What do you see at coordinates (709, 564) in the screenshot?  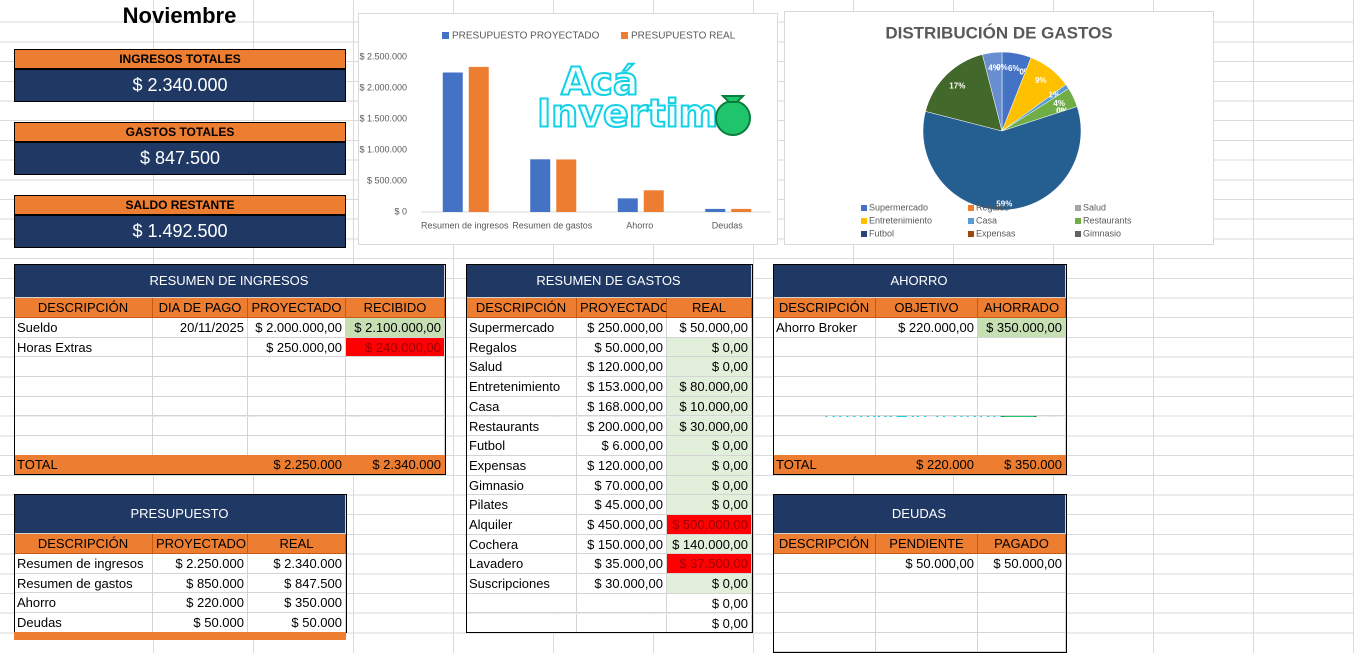 I see `table-cell: $ 37.500,00` at bounding box center [709, 564].